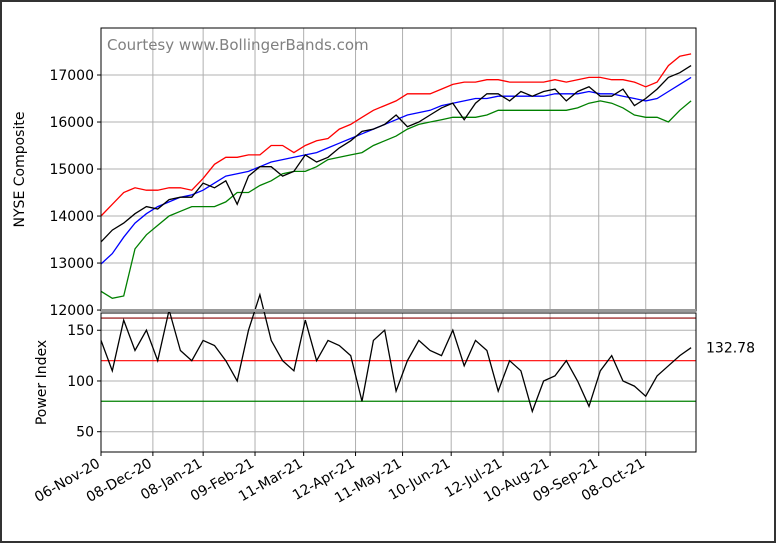 This screenshot has height=543, width=776. Describe the element at coordinates (42, 382) in the screenshot. I see `y-axis-label: Power Index` at that location.